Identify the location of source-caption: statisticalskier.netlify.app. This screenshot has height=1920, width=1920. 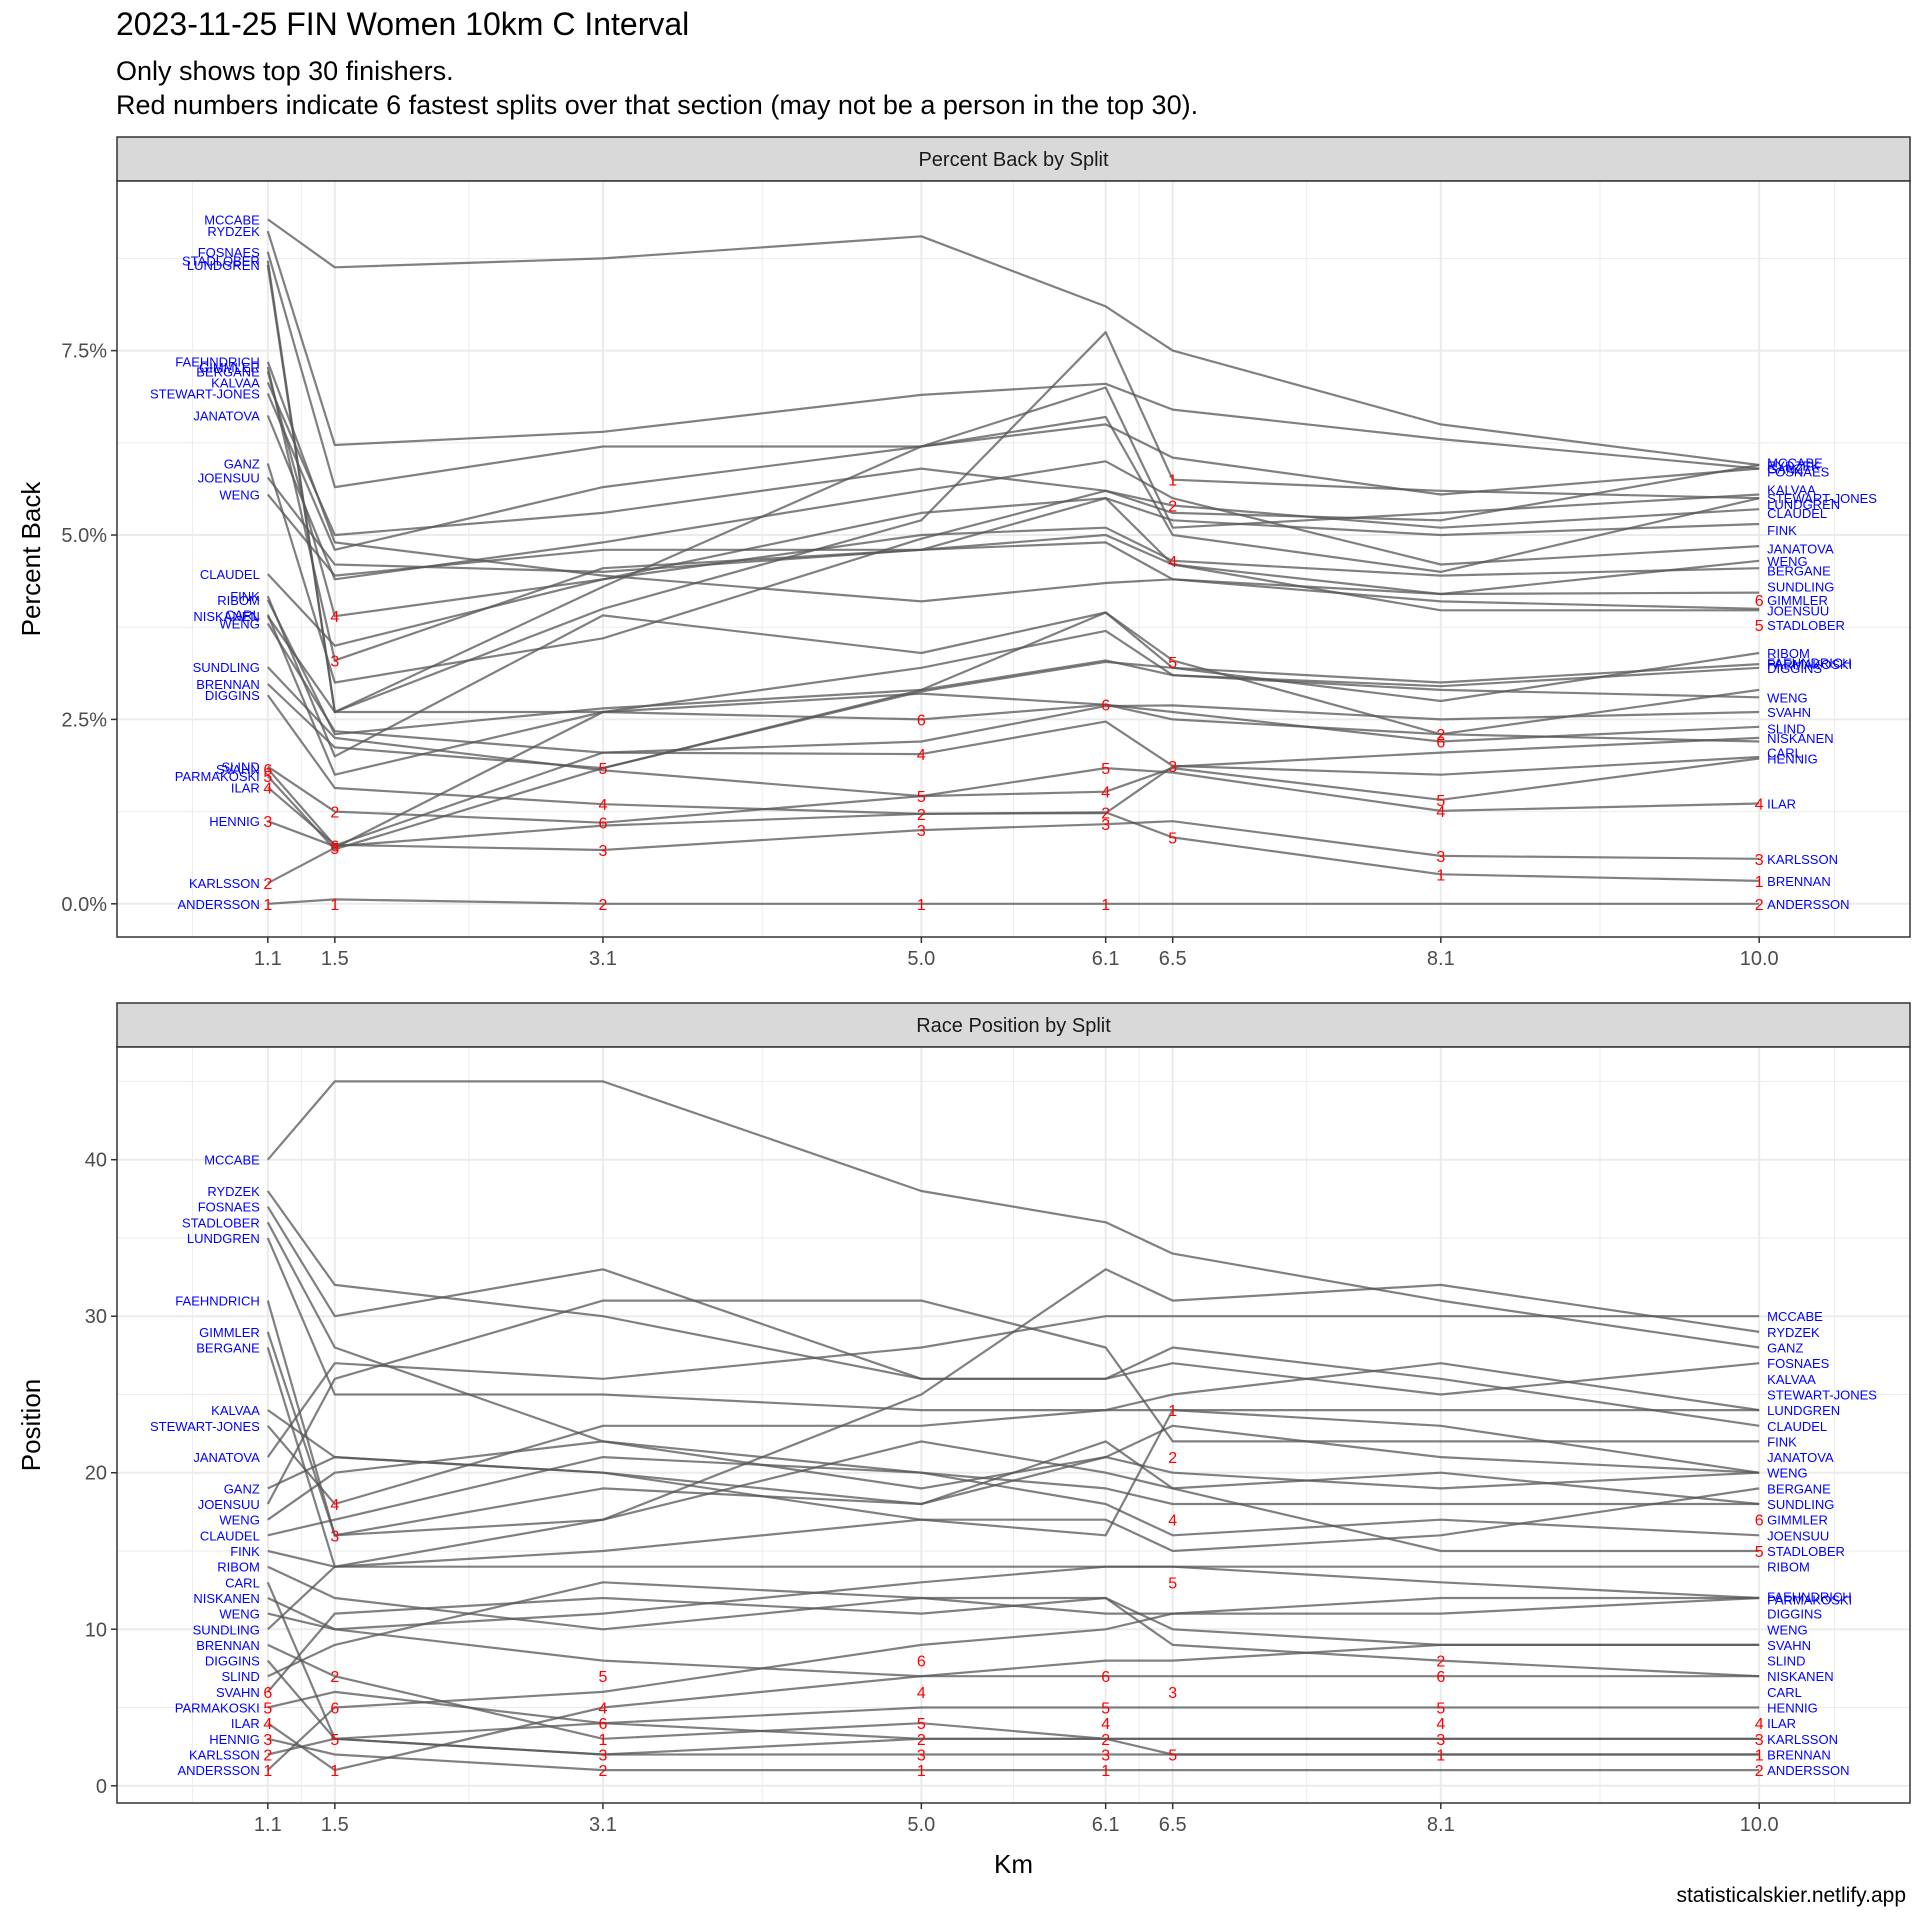
(1791, 1895).